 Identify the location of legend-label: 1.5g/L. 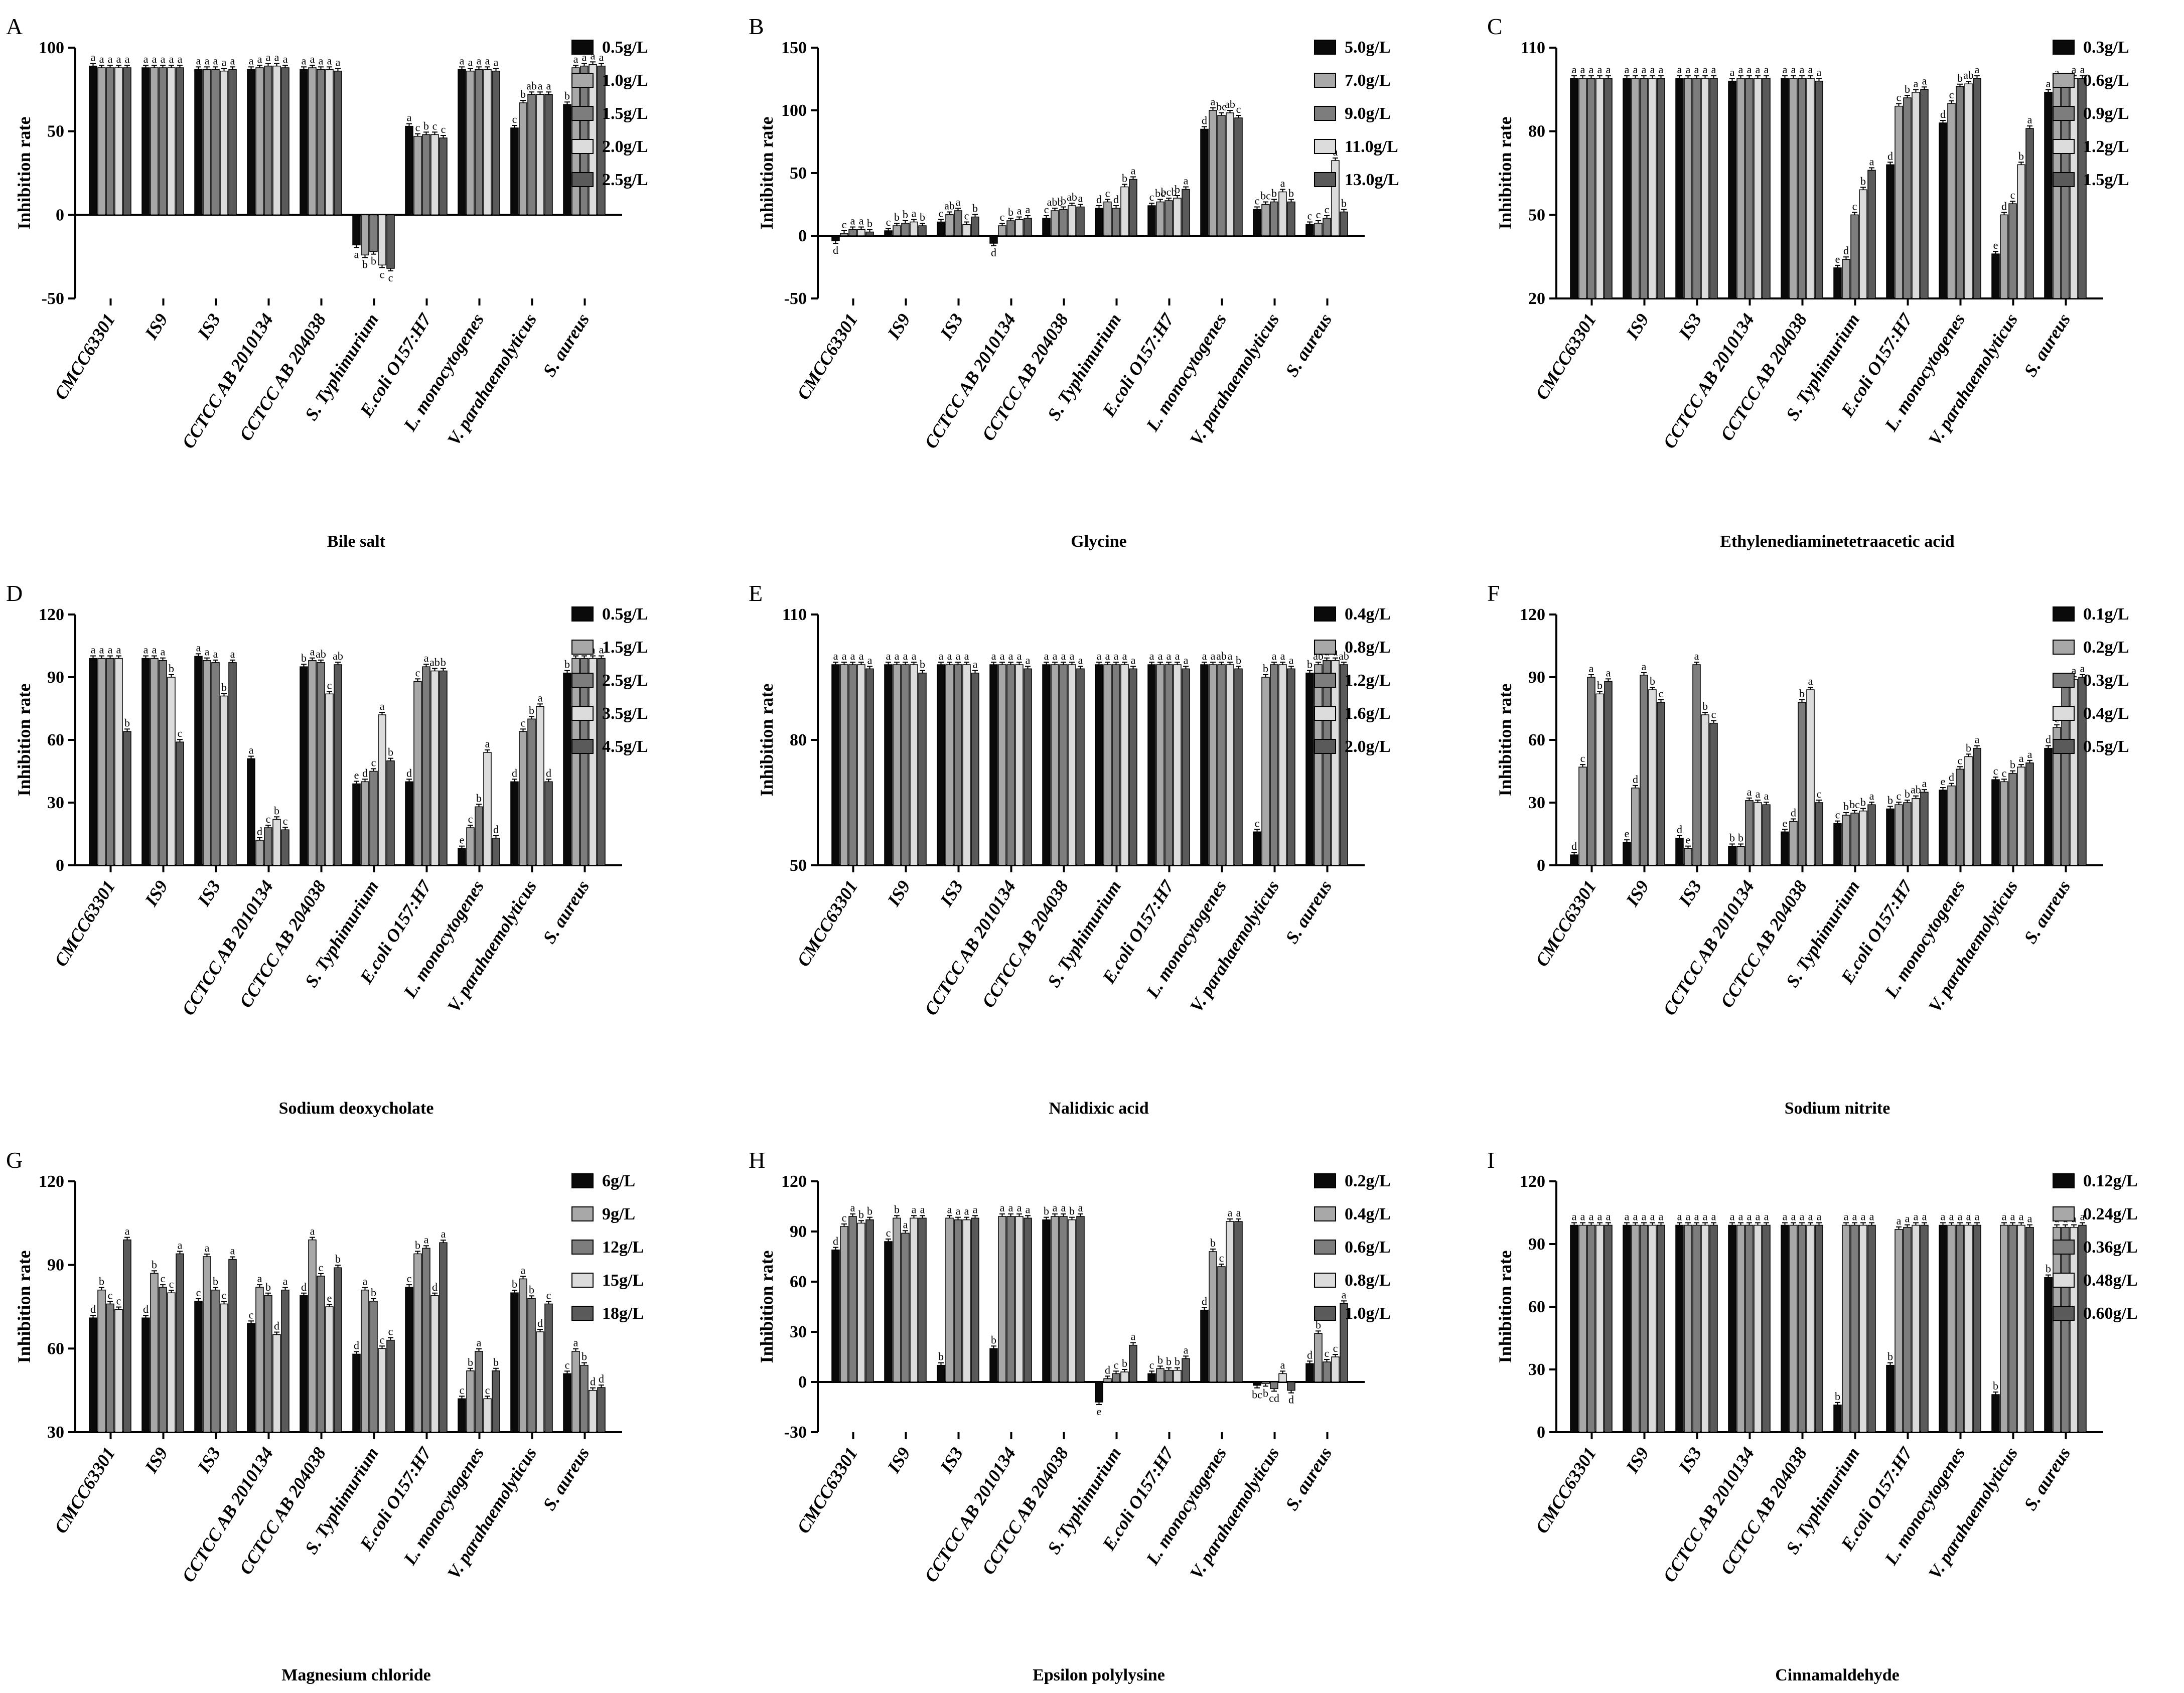
(625, 648).